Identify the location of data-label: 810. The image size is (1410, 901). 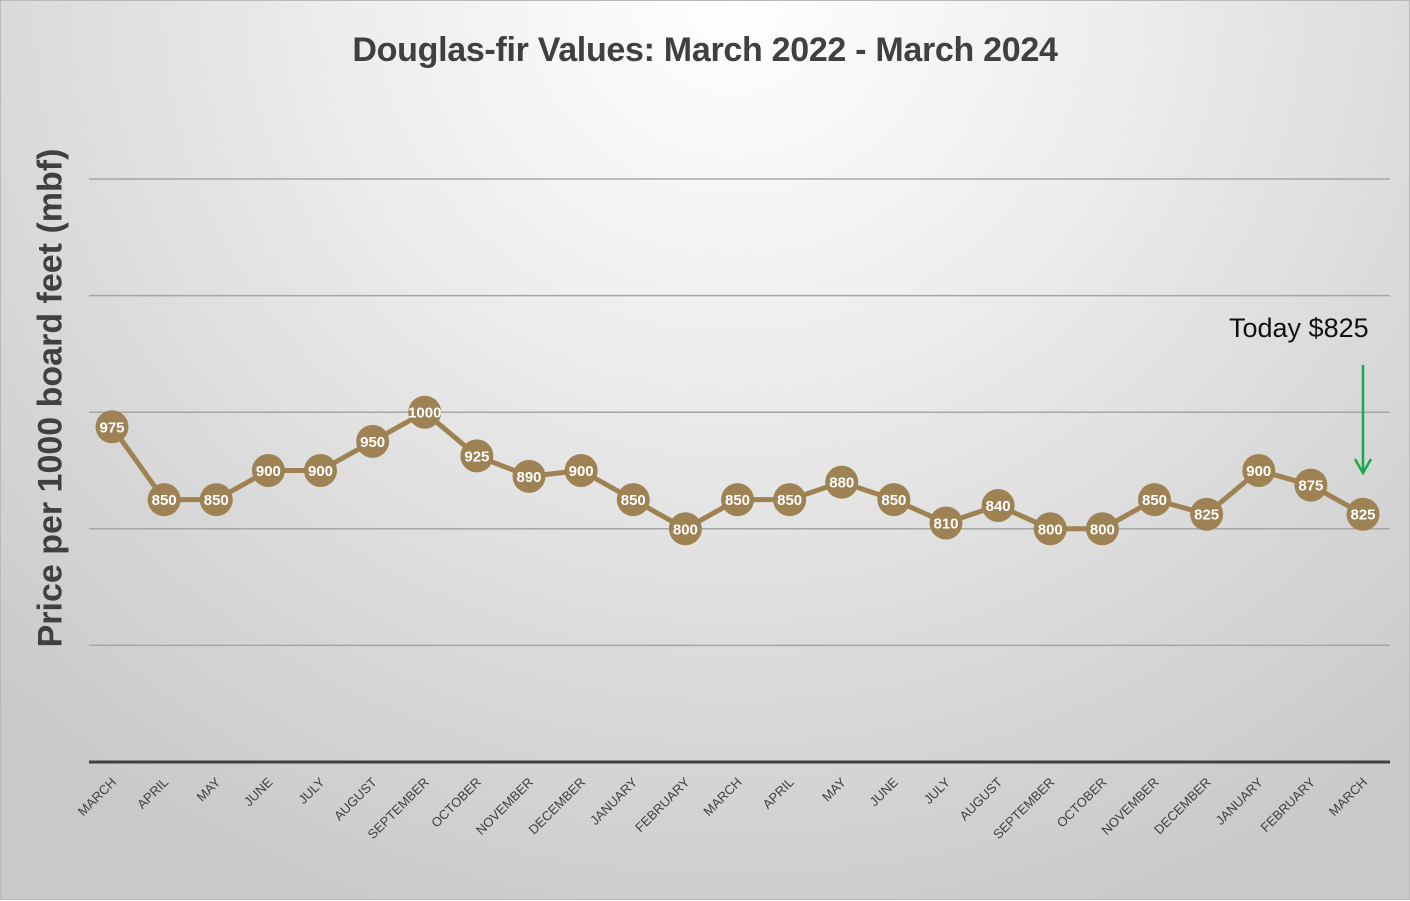
(945, 523).